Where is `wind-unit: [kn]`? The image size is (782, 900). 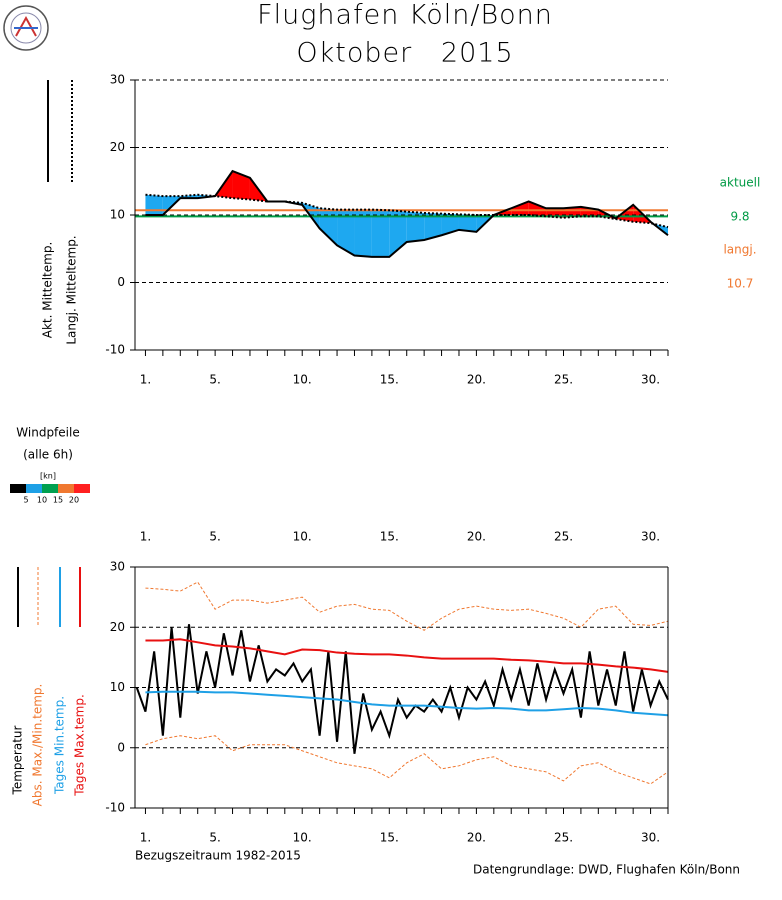
wind-unit: [kn] is located at coordinates (48, 476).